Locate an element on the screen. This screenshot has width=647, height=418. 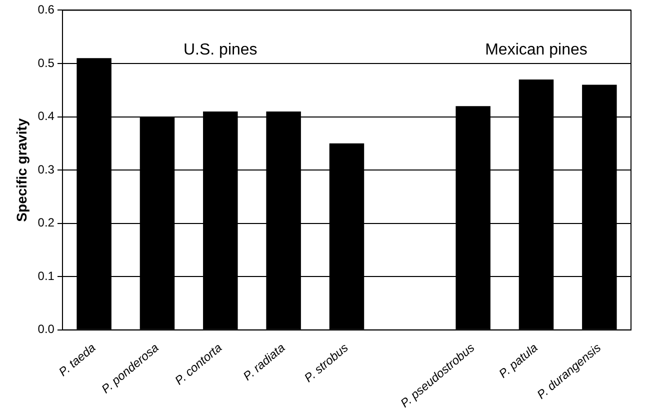
y-tick-label: 0.2 is located at coordinates (46, 223).